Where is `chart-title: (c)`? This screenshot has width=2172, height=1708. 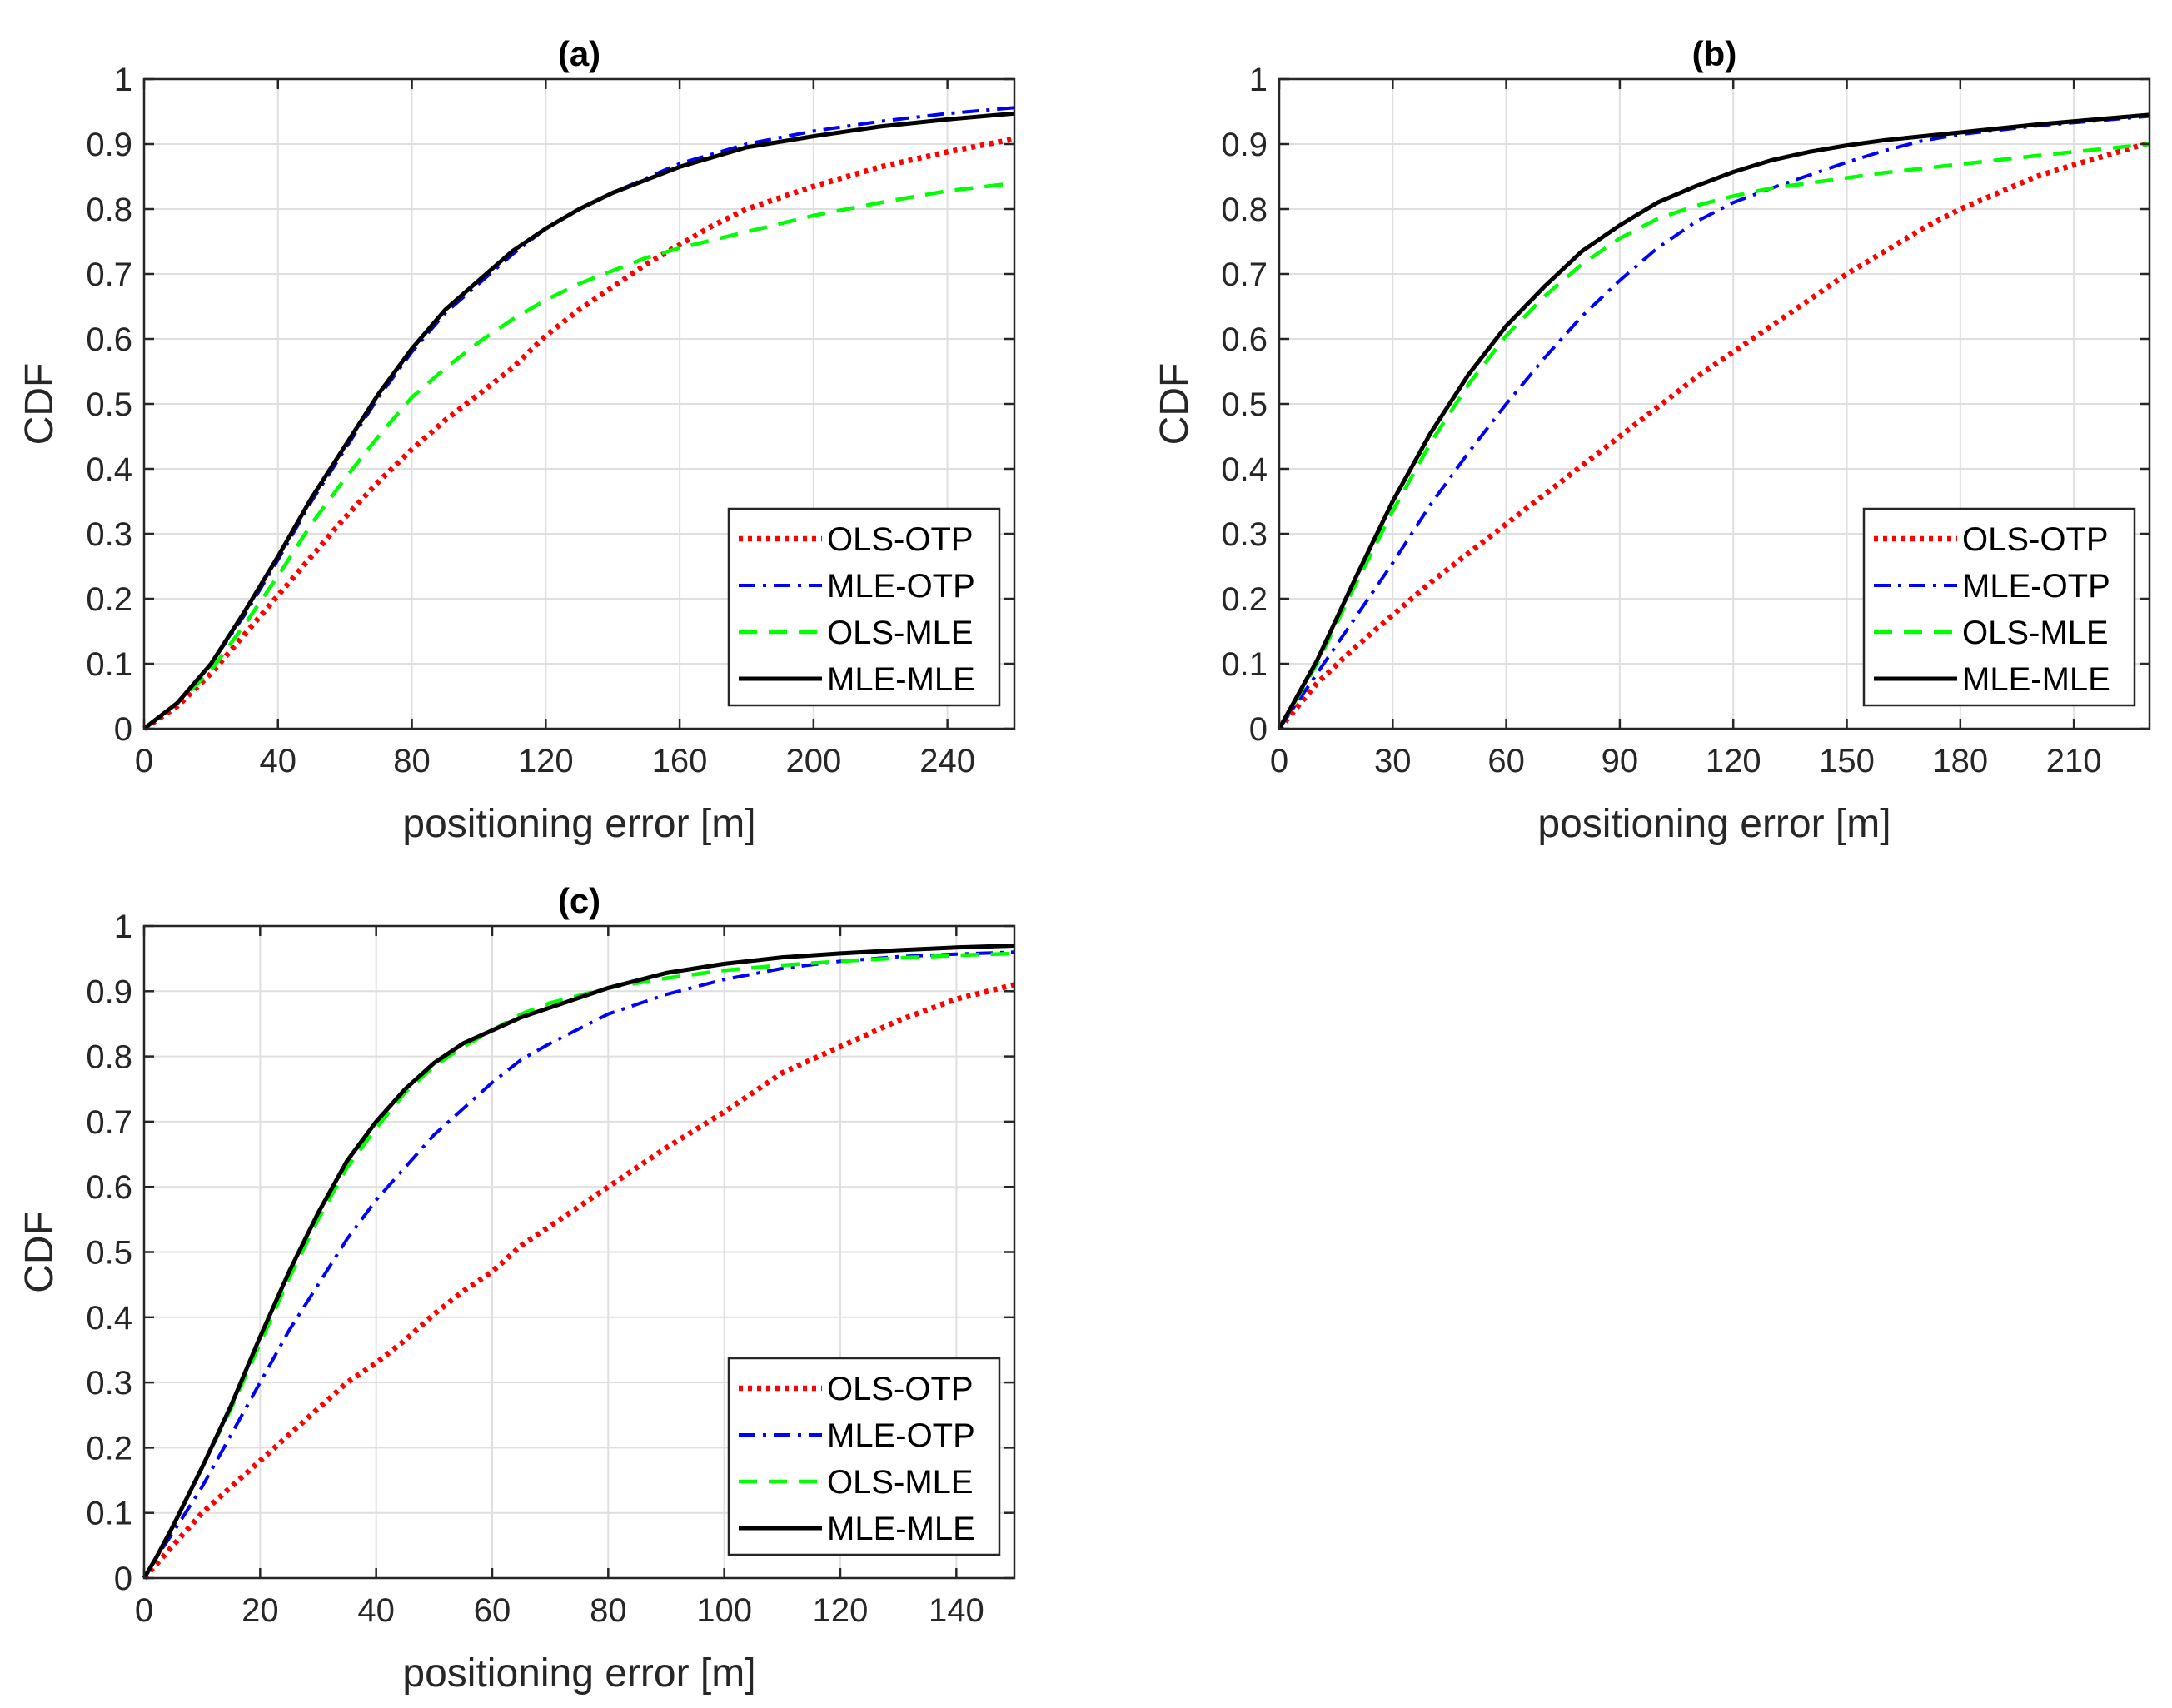 chart-title: (c) is located at coordinates (579, 900).